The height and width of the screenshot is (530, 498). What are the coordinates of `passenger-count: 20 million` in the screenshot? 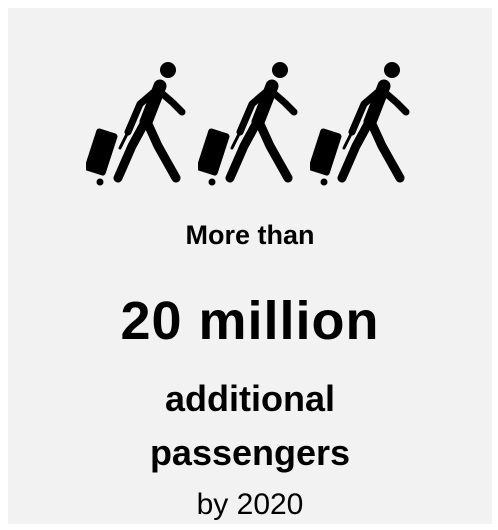 It's located at (250, 321).